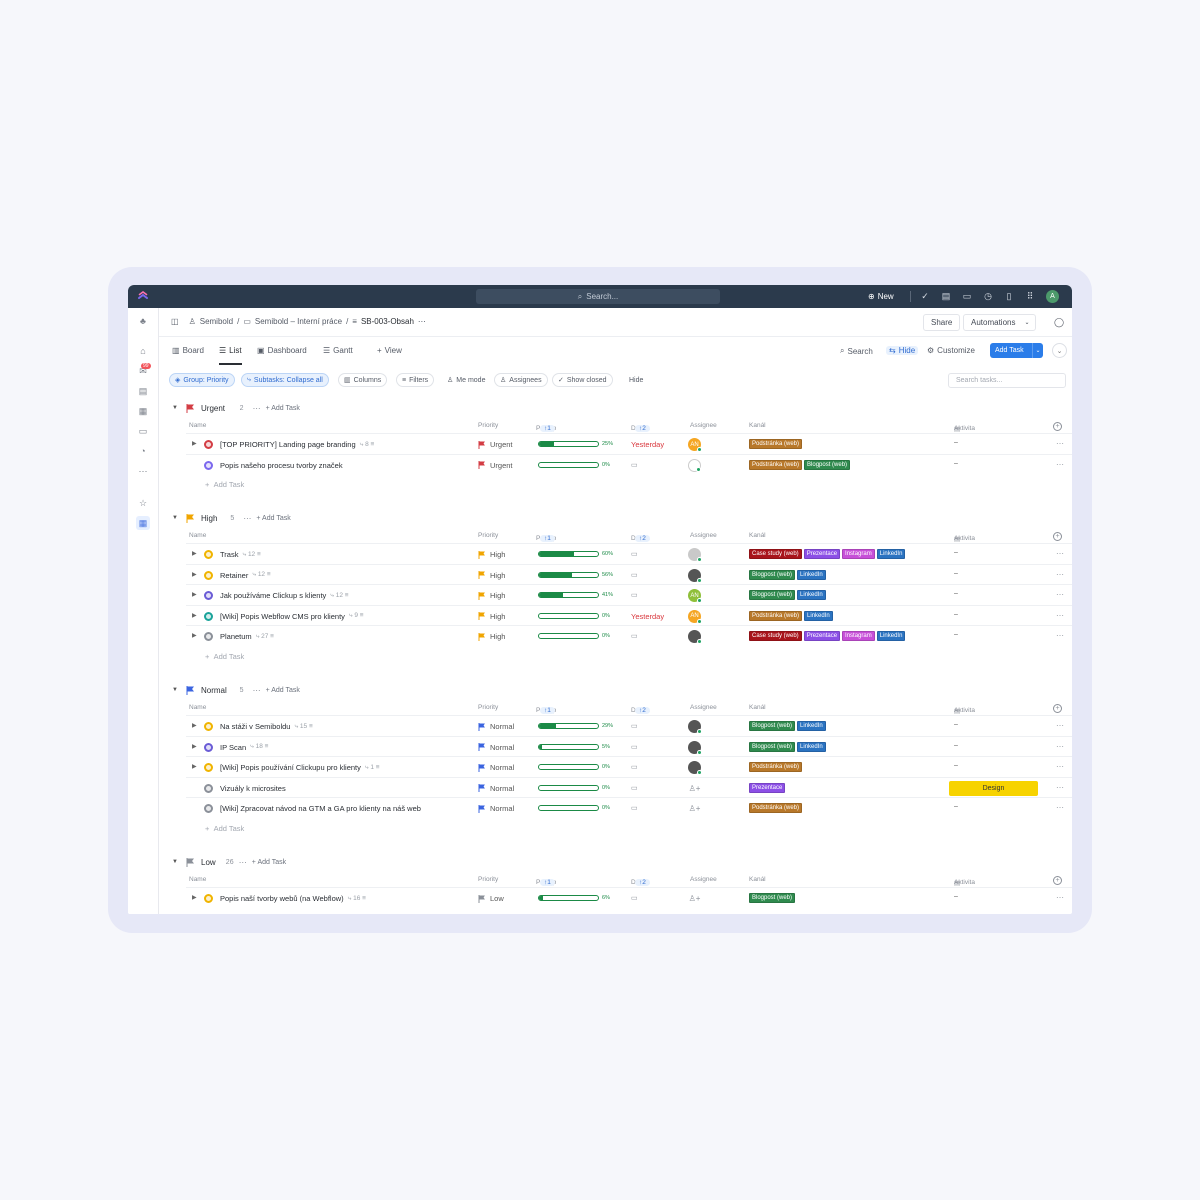  I want to click on home-icon: ⌂, so click(143, 351).